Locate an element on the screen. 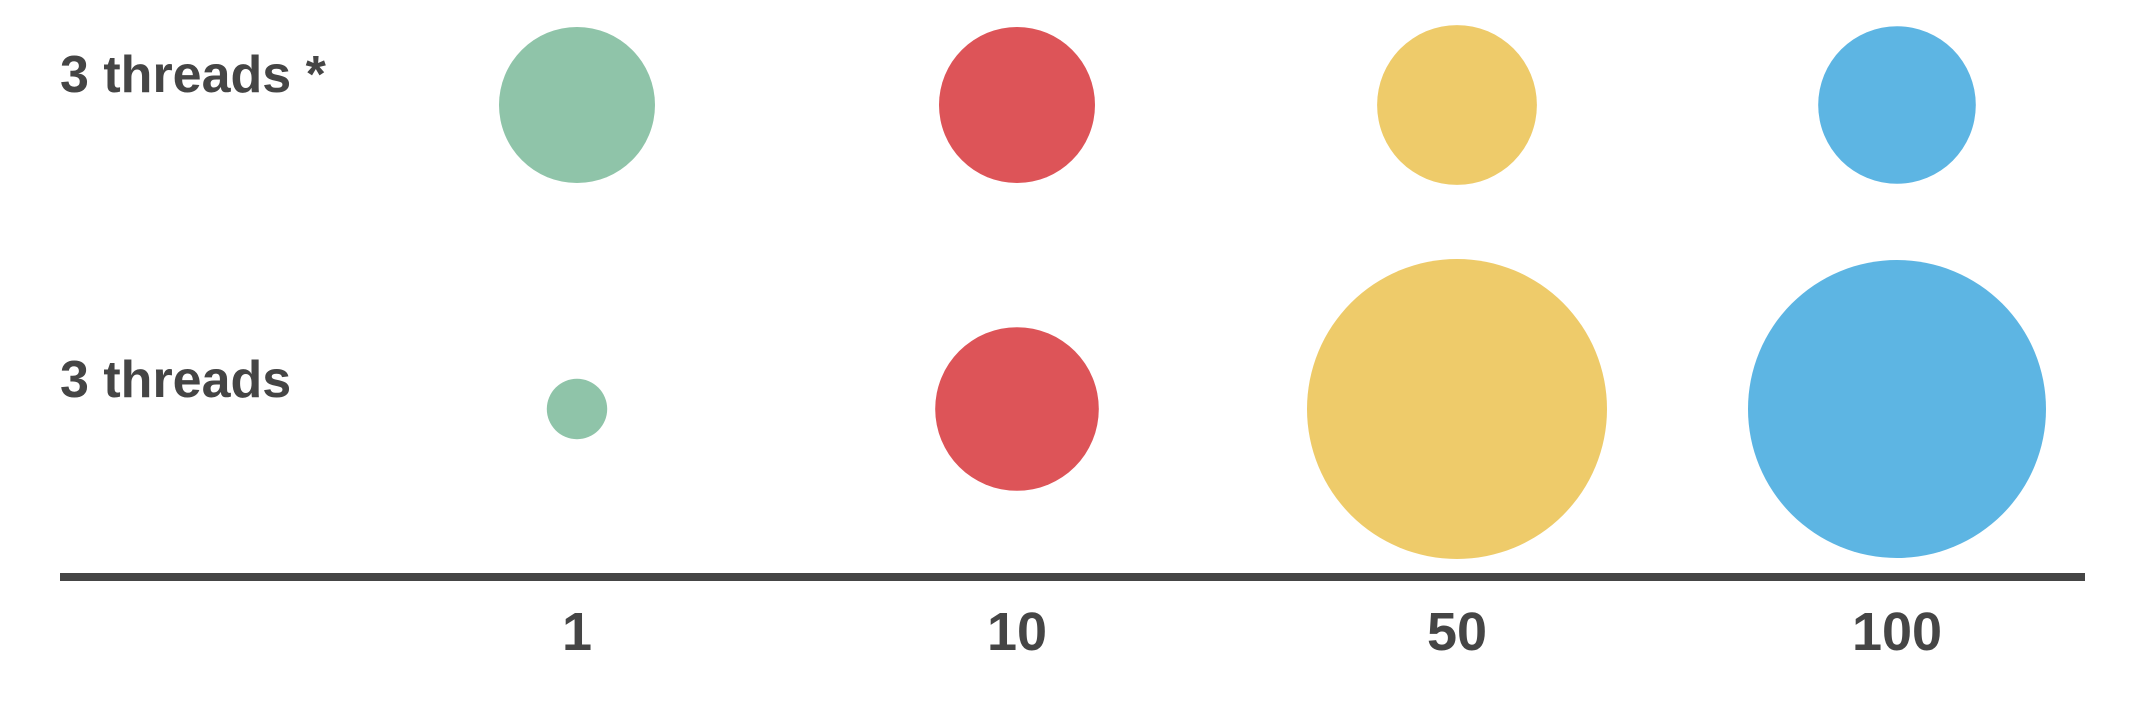  row-labels: 3 threads * 3 threads is located at coordinates (193, 227).